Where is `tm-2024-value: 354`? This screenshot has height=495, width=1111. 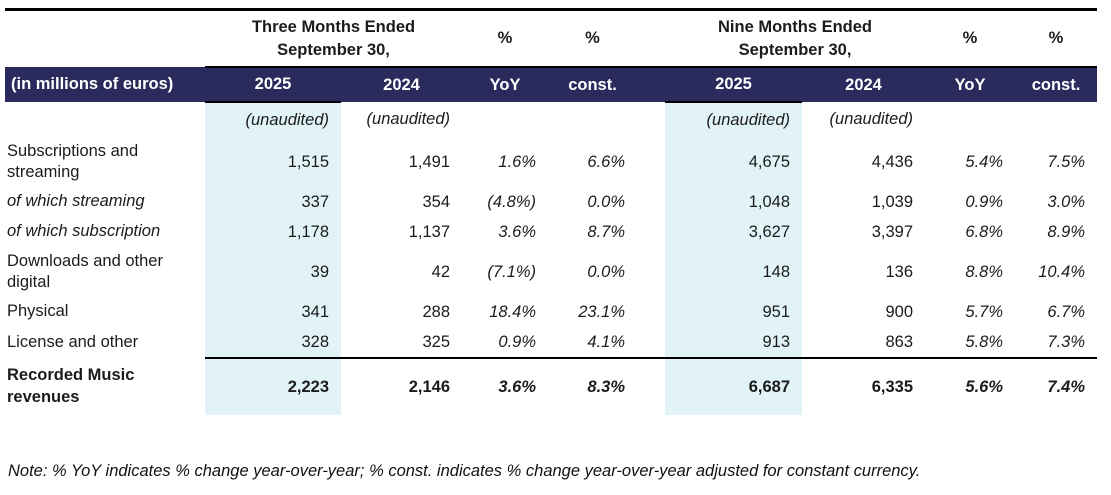 tm-2024-value: 354 is located at coordinates (436, 201).